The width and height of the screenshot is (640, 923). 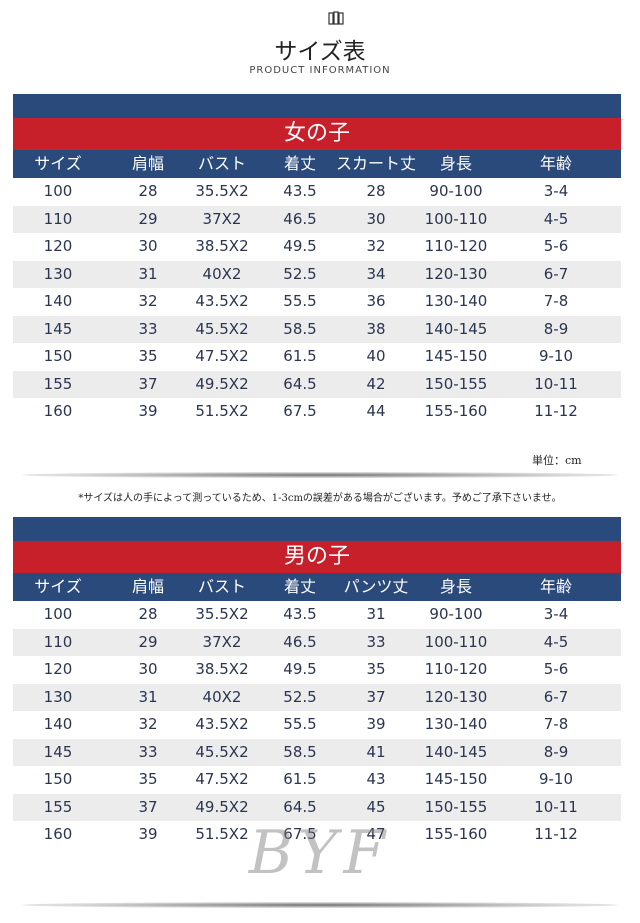 I want to click on cell: 130, so click(x=58, y=696).